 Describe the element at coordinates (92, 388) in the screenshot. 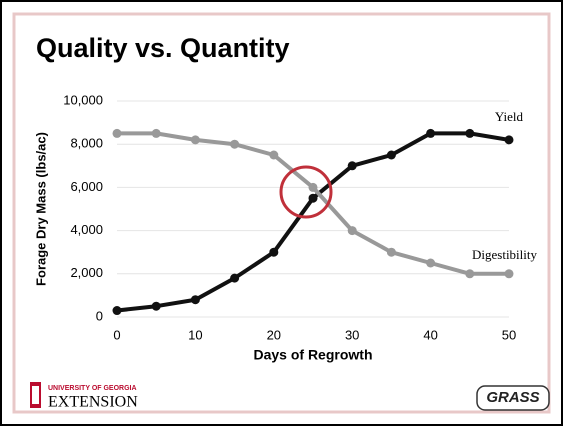

I see `logo-university: UNIVERSITY OF GEORGIA` at that location.